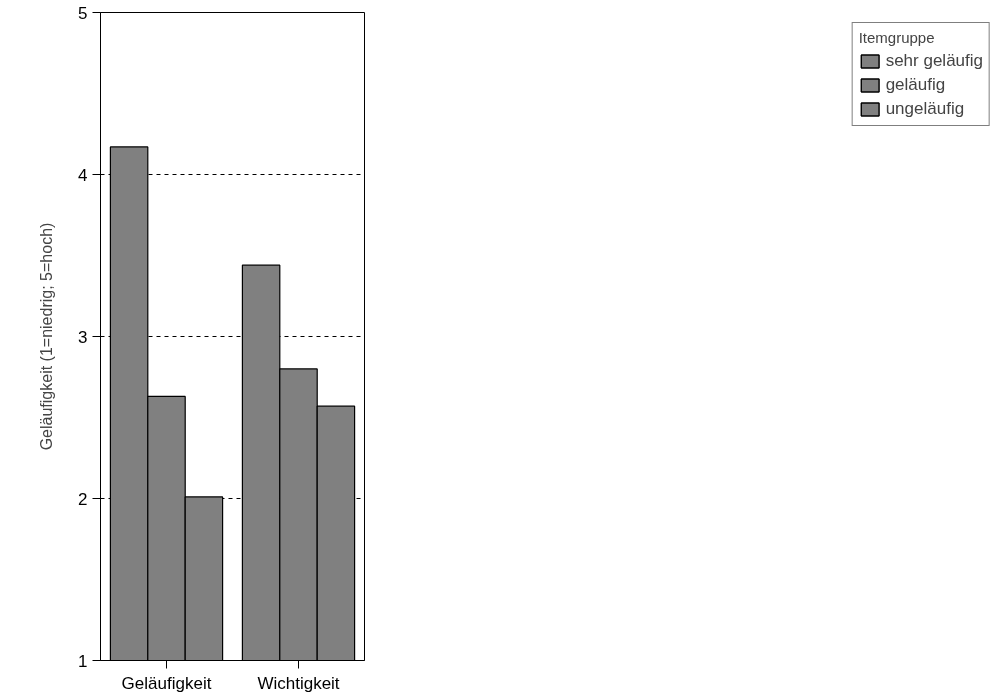  I want to click on y-tick-label: 3, so click(83, 337).